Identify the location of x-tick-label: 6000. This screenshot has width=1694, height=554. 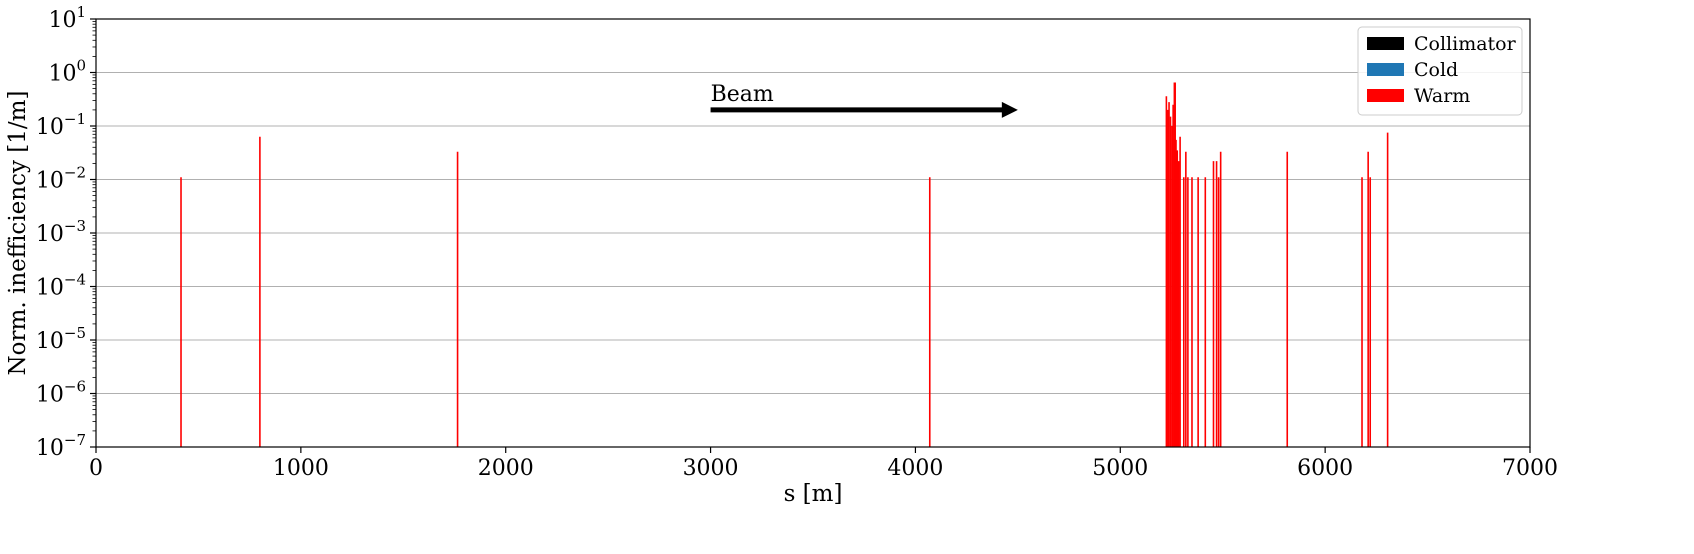
(1325, 468).